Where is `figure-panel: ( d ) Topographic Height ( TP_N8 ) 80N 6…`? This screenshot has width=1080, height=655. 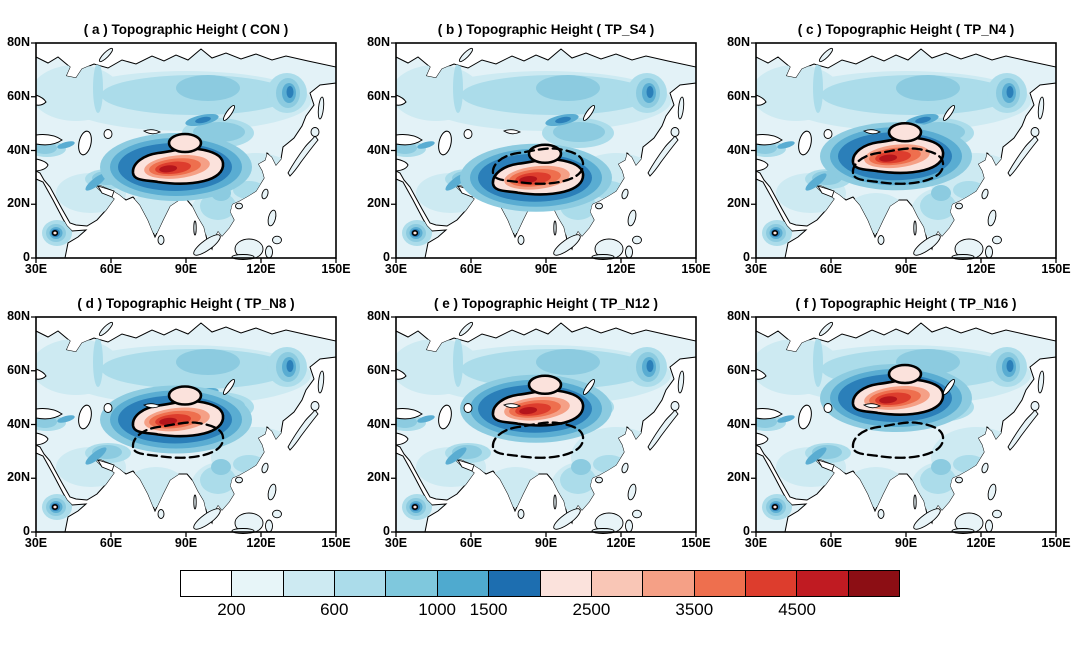 figure-panel: ( d ) Topographic Height ( TP_N8 ) 80N 6… is located at coordinates (180, 426).